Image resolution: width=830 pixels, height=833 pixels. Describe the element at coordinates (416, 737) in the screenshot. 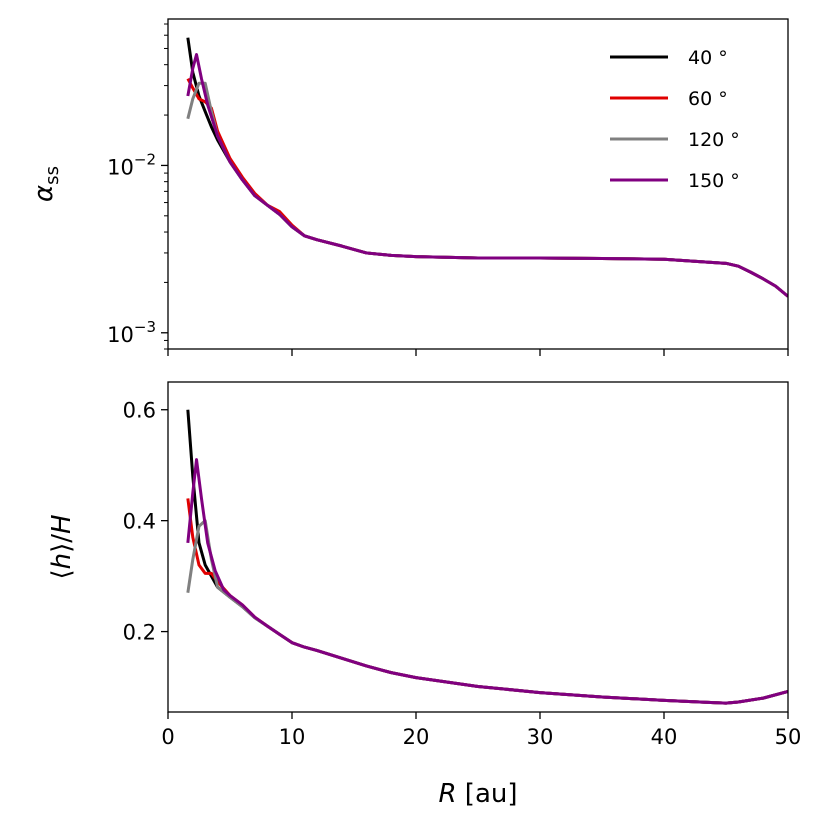

I see `bottom-x-tick-label: 20` at that location.